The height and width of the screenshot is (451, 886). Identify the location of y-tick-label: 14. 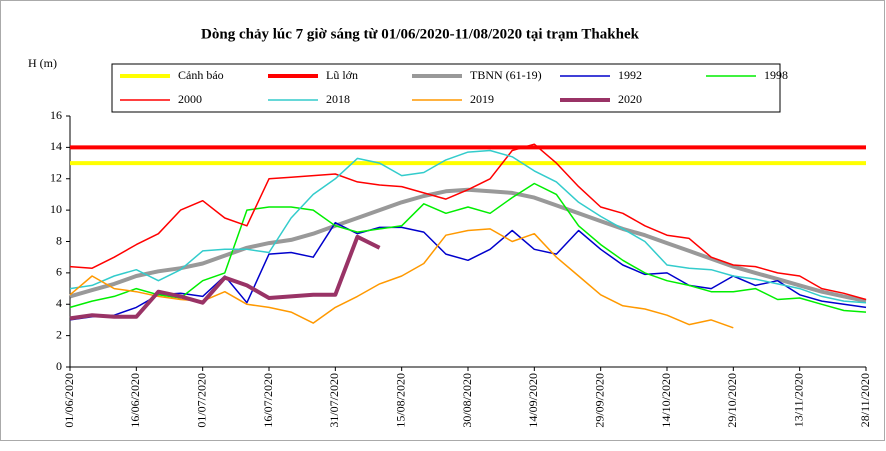
(56, 146).